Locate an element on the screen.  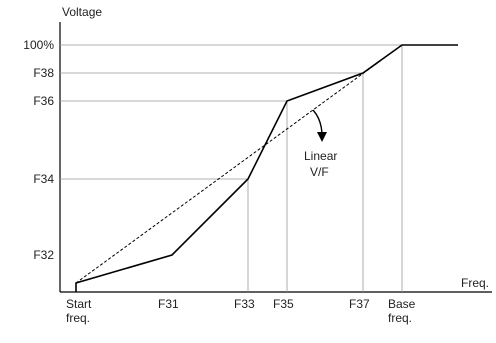
annotation-arrowhead is located at coordinates (322, 137).